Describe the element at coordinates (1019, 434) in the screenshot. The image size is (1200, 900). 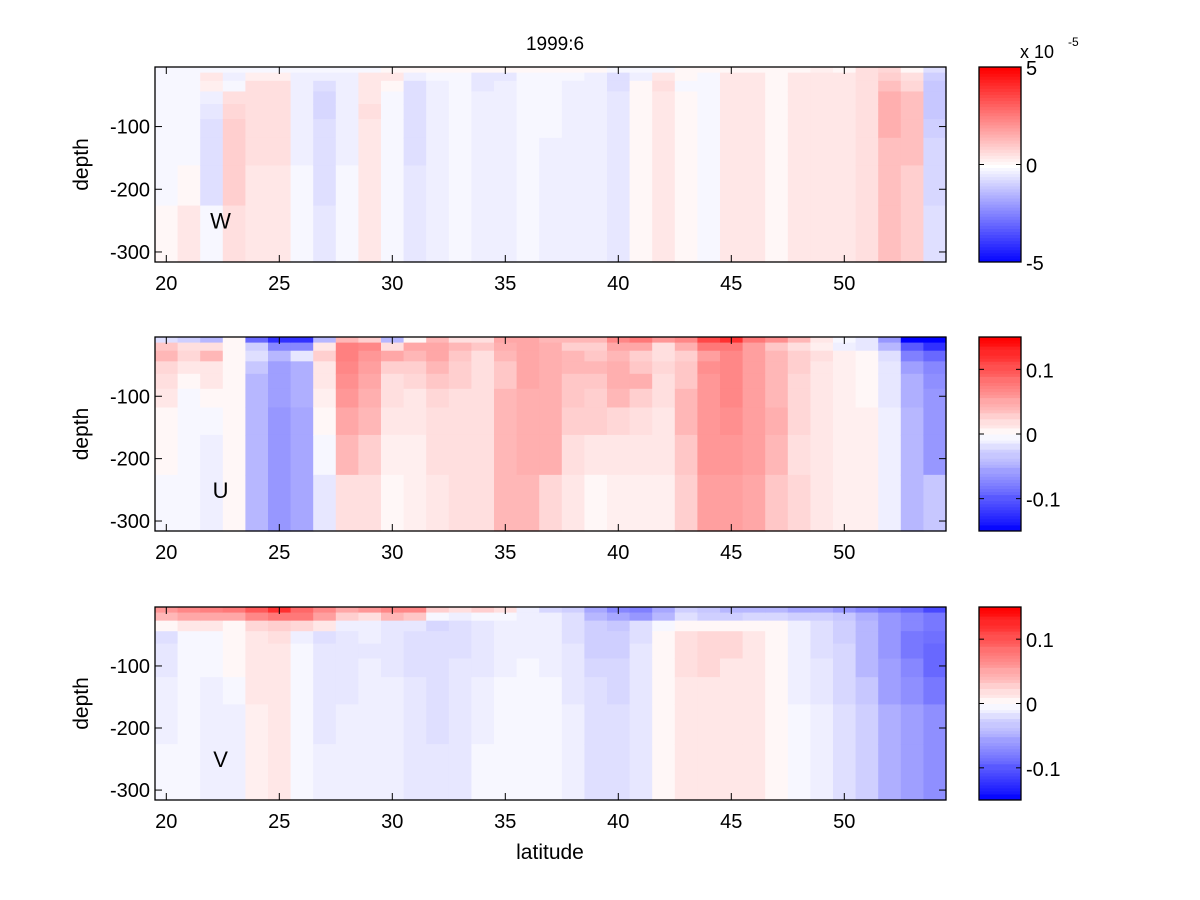
I see `colorbar: 0.1 0 -0.1` at that location.